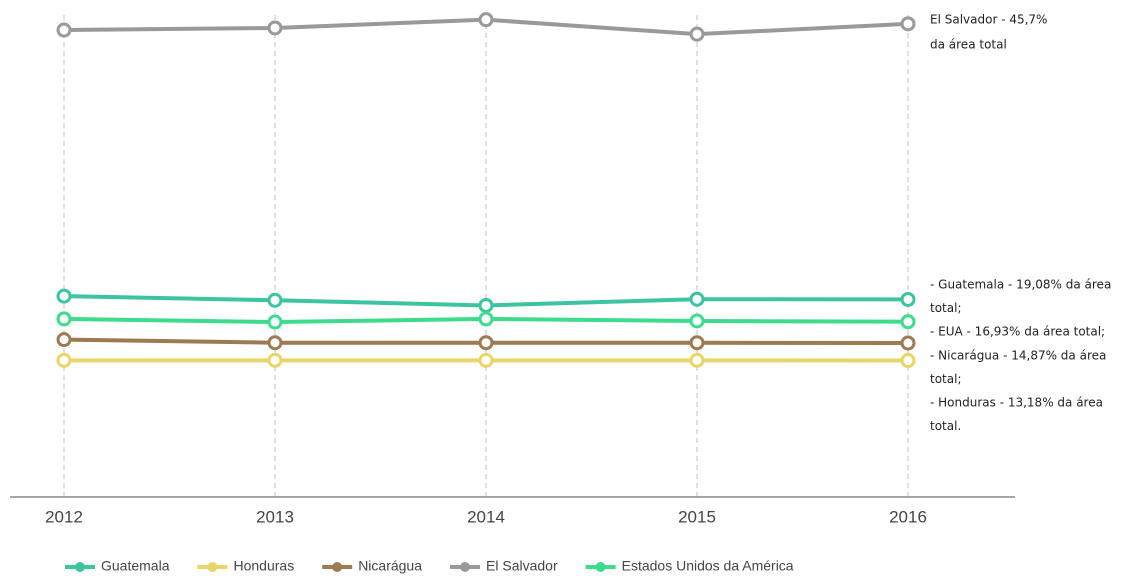  I want to click on annotation: - Guatemala - 19,08% da área, so click(1020, 285).